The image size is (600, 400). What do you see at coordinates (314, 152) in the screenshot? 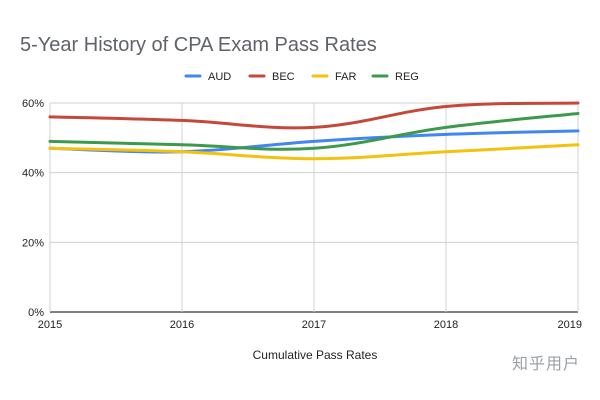
I see `series-line-far` at bounding box center [314, 152].